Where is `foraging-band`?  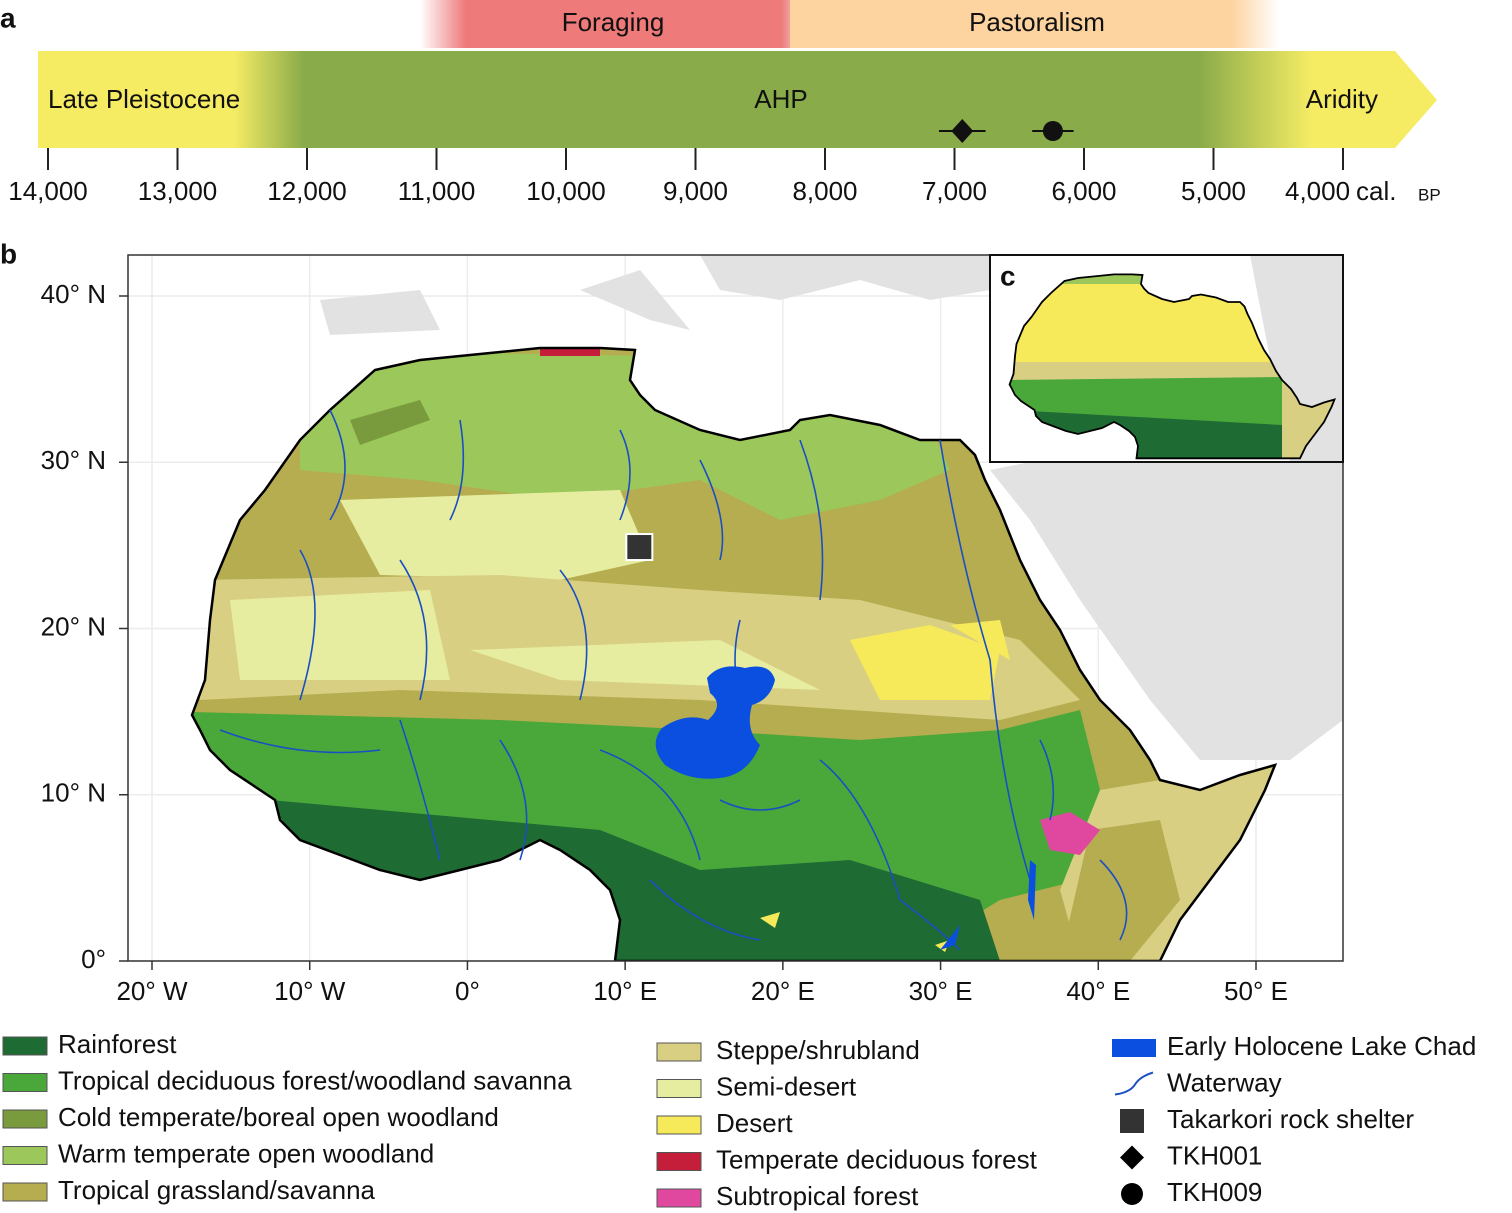
foraging-band is located at coordinates (610, 24).